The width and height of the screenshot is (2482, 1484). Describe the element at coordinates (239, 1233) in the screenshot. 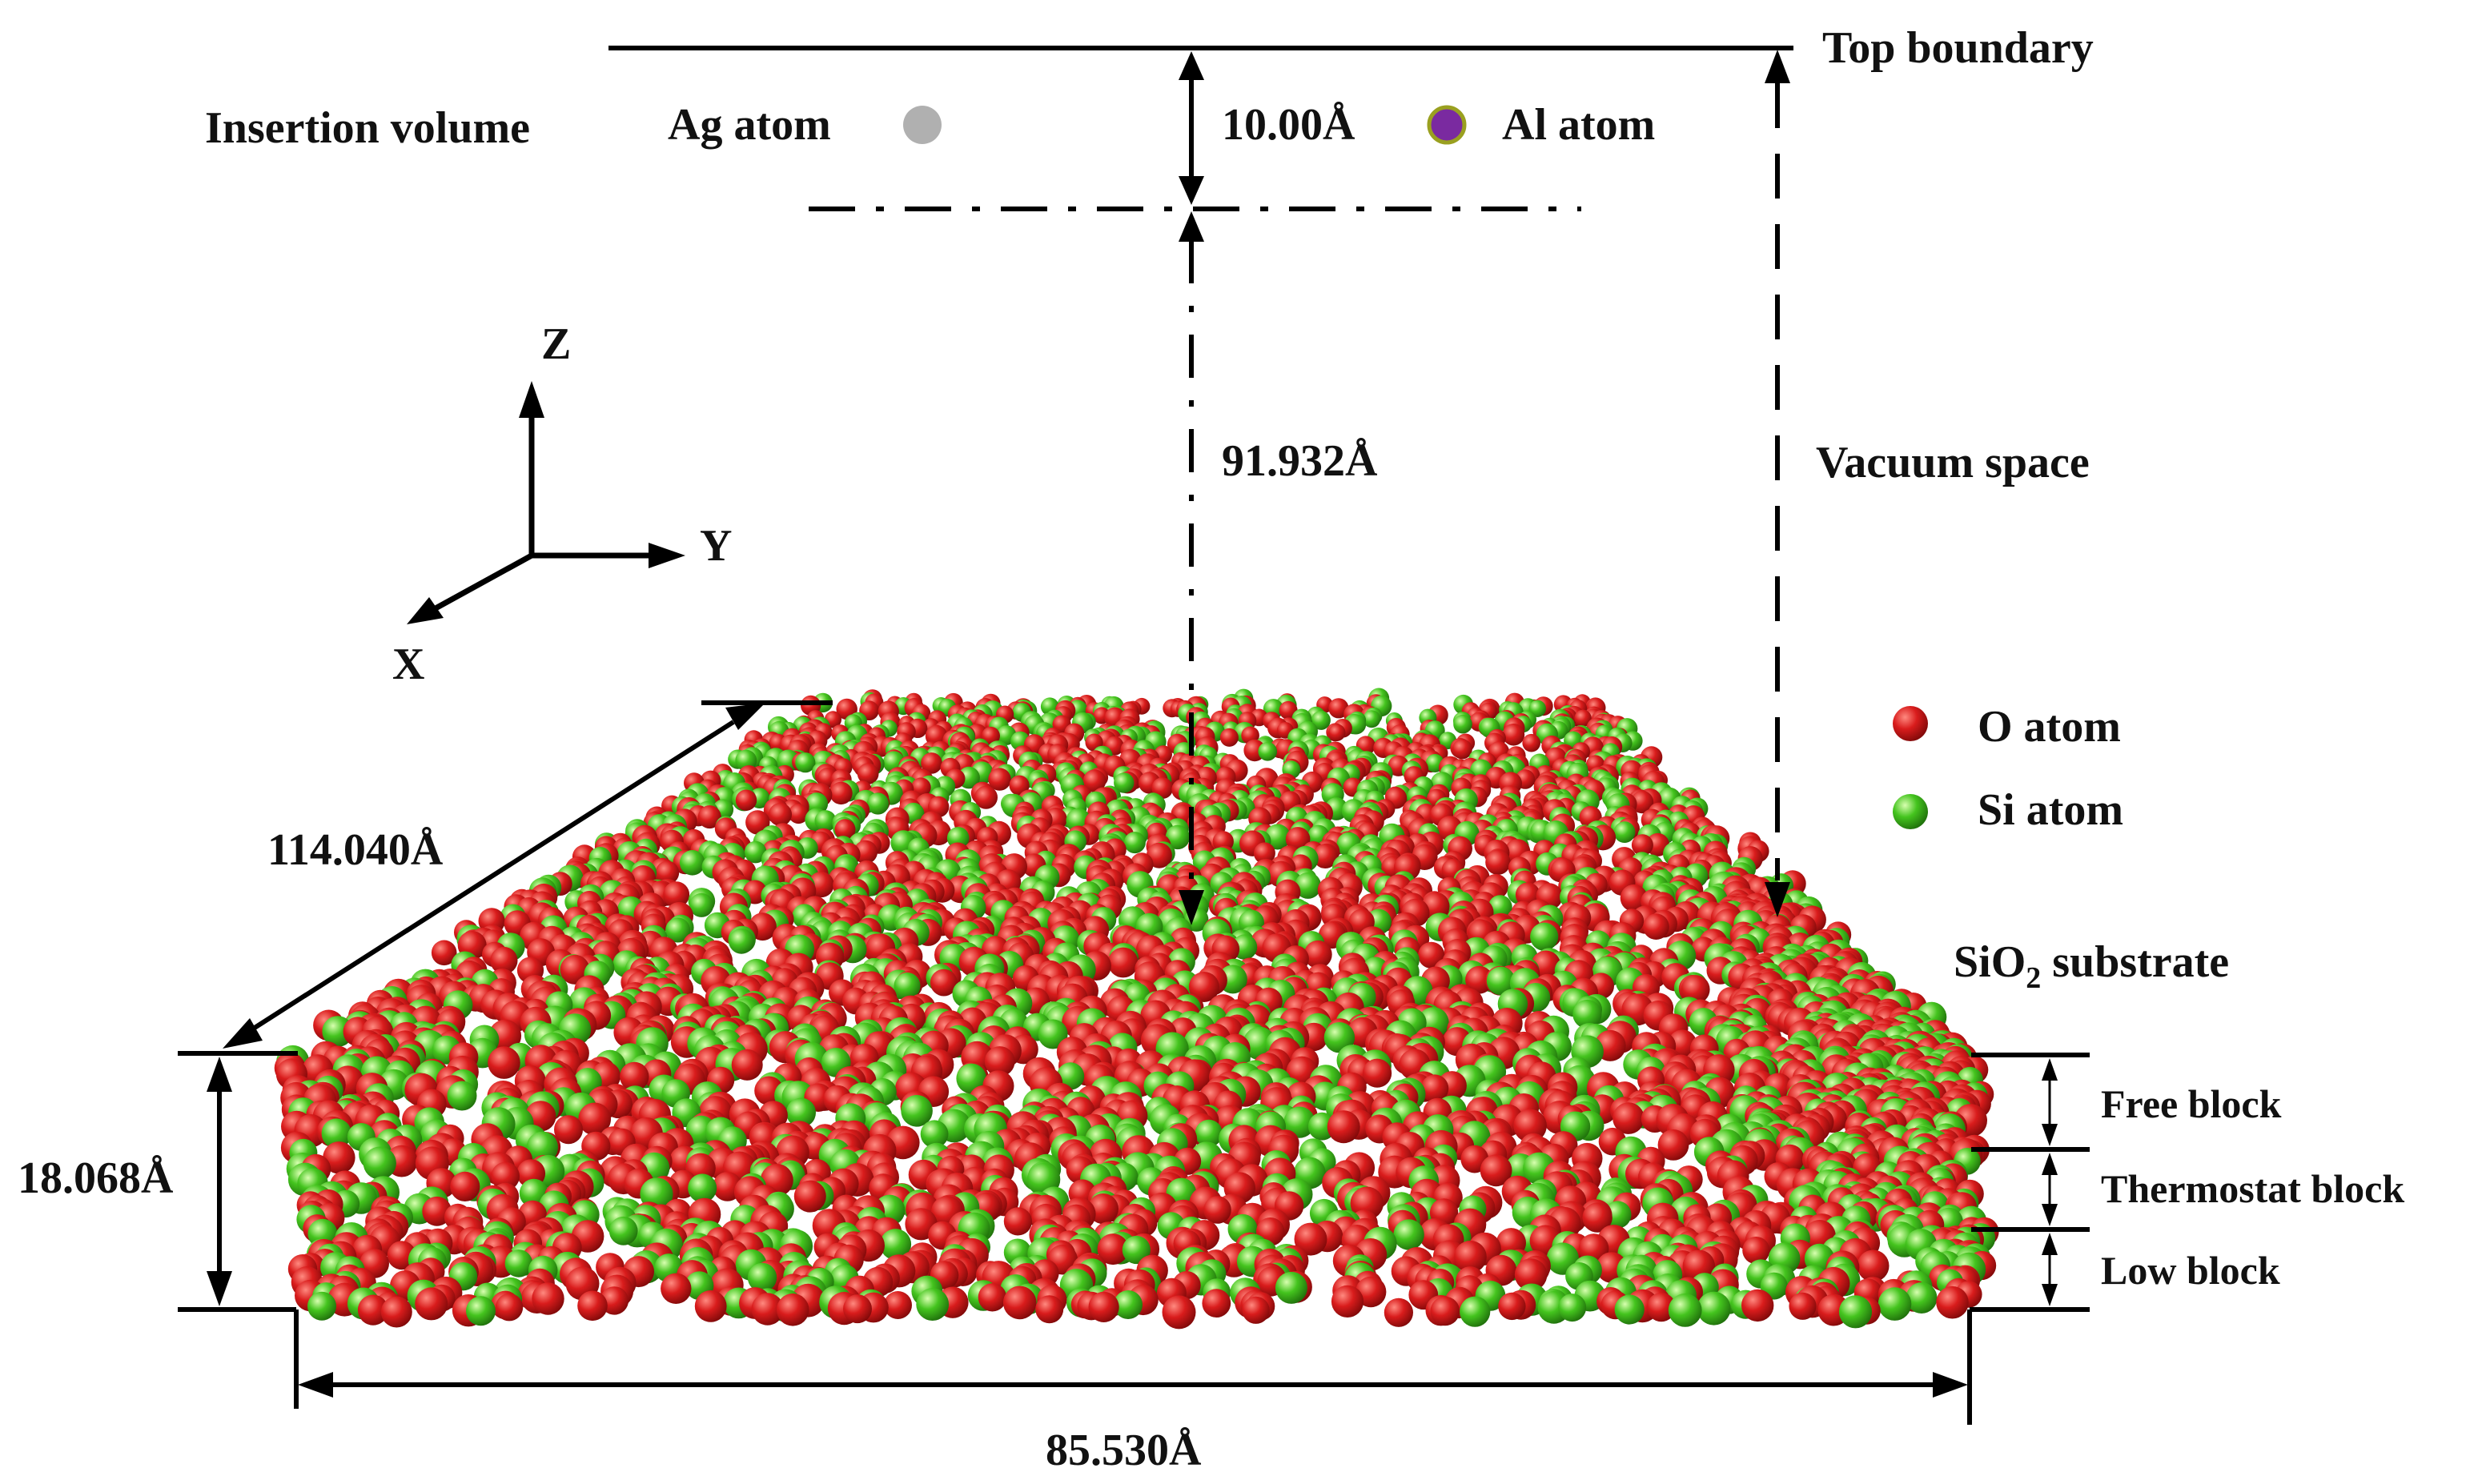

I see `height-dimension` at that location.